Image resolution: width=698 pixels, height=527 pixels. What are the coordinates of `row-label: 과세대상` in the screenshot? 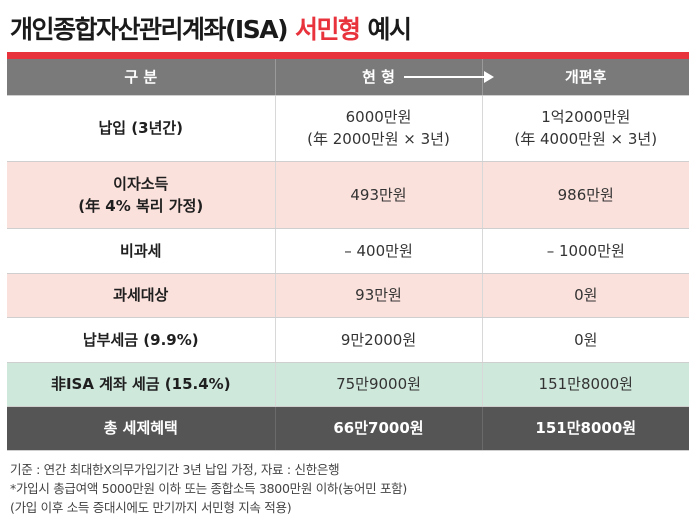 It's located at (141, 295).